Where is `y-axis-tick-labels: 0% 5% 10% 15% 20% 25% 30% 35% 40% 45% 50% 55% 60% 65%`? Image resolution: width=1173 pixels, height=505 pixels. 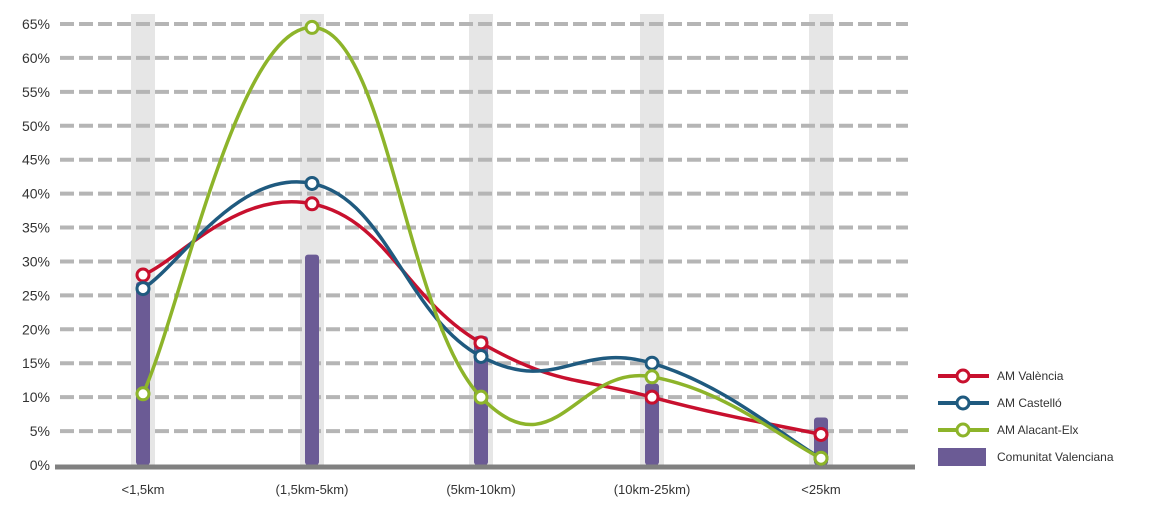
y-axis-tick-labels: 0% 5% 10% 15% 20% 25% 30% 35% 40% 45% 50% 55% 60% 65% is located at coordinates (36, 244).